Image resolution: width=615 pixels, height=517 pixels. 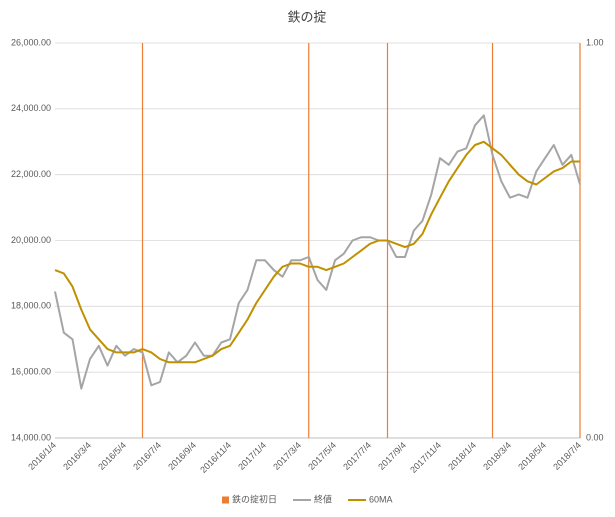 What do you see at coordinates (287, 456) in the screenshot?
I see `x-tick-label: 2017/3/4` at bounding box center [287, 456].